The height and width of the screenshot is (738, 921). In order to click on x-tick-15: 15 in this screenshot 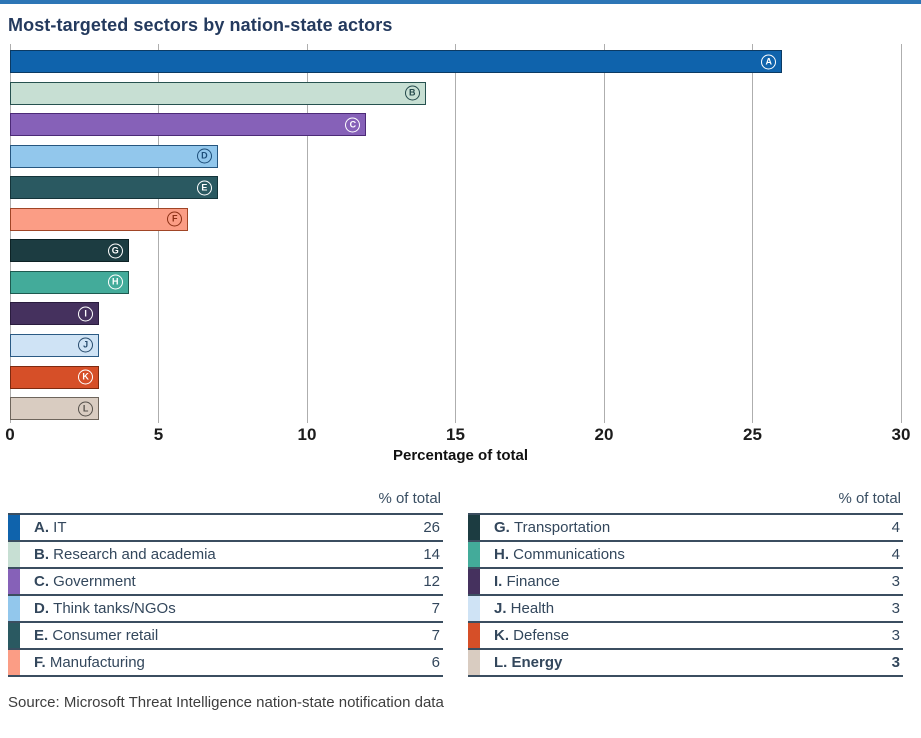, I will do `click(455, 434)`.